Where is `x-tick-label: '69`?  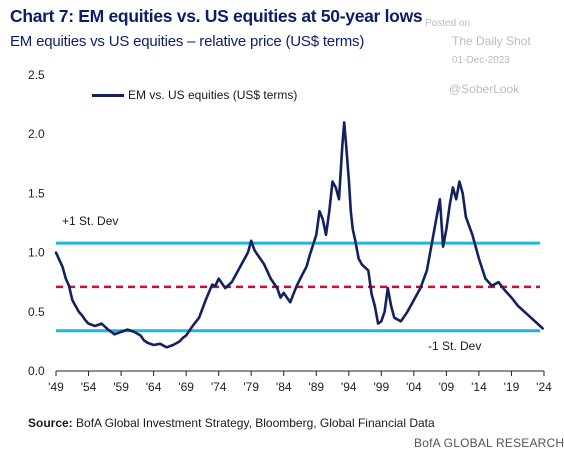 x-tick-label: '69 is located at coordinates (186, 387).